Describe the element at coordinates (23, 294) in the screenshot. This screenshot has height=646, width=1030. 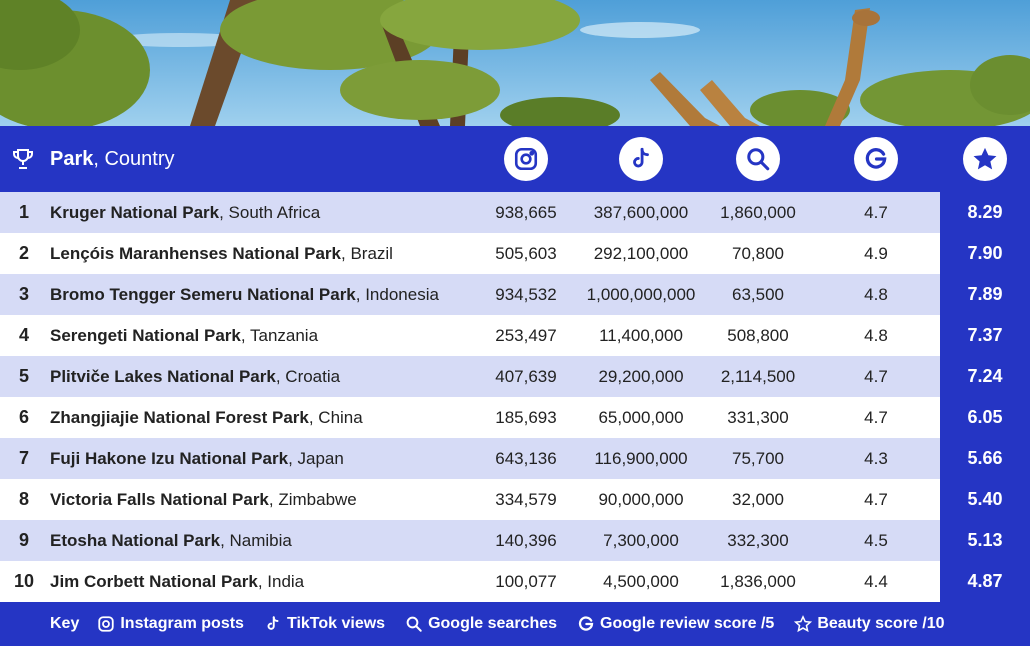
I see `rank-cell: 3` at that location.